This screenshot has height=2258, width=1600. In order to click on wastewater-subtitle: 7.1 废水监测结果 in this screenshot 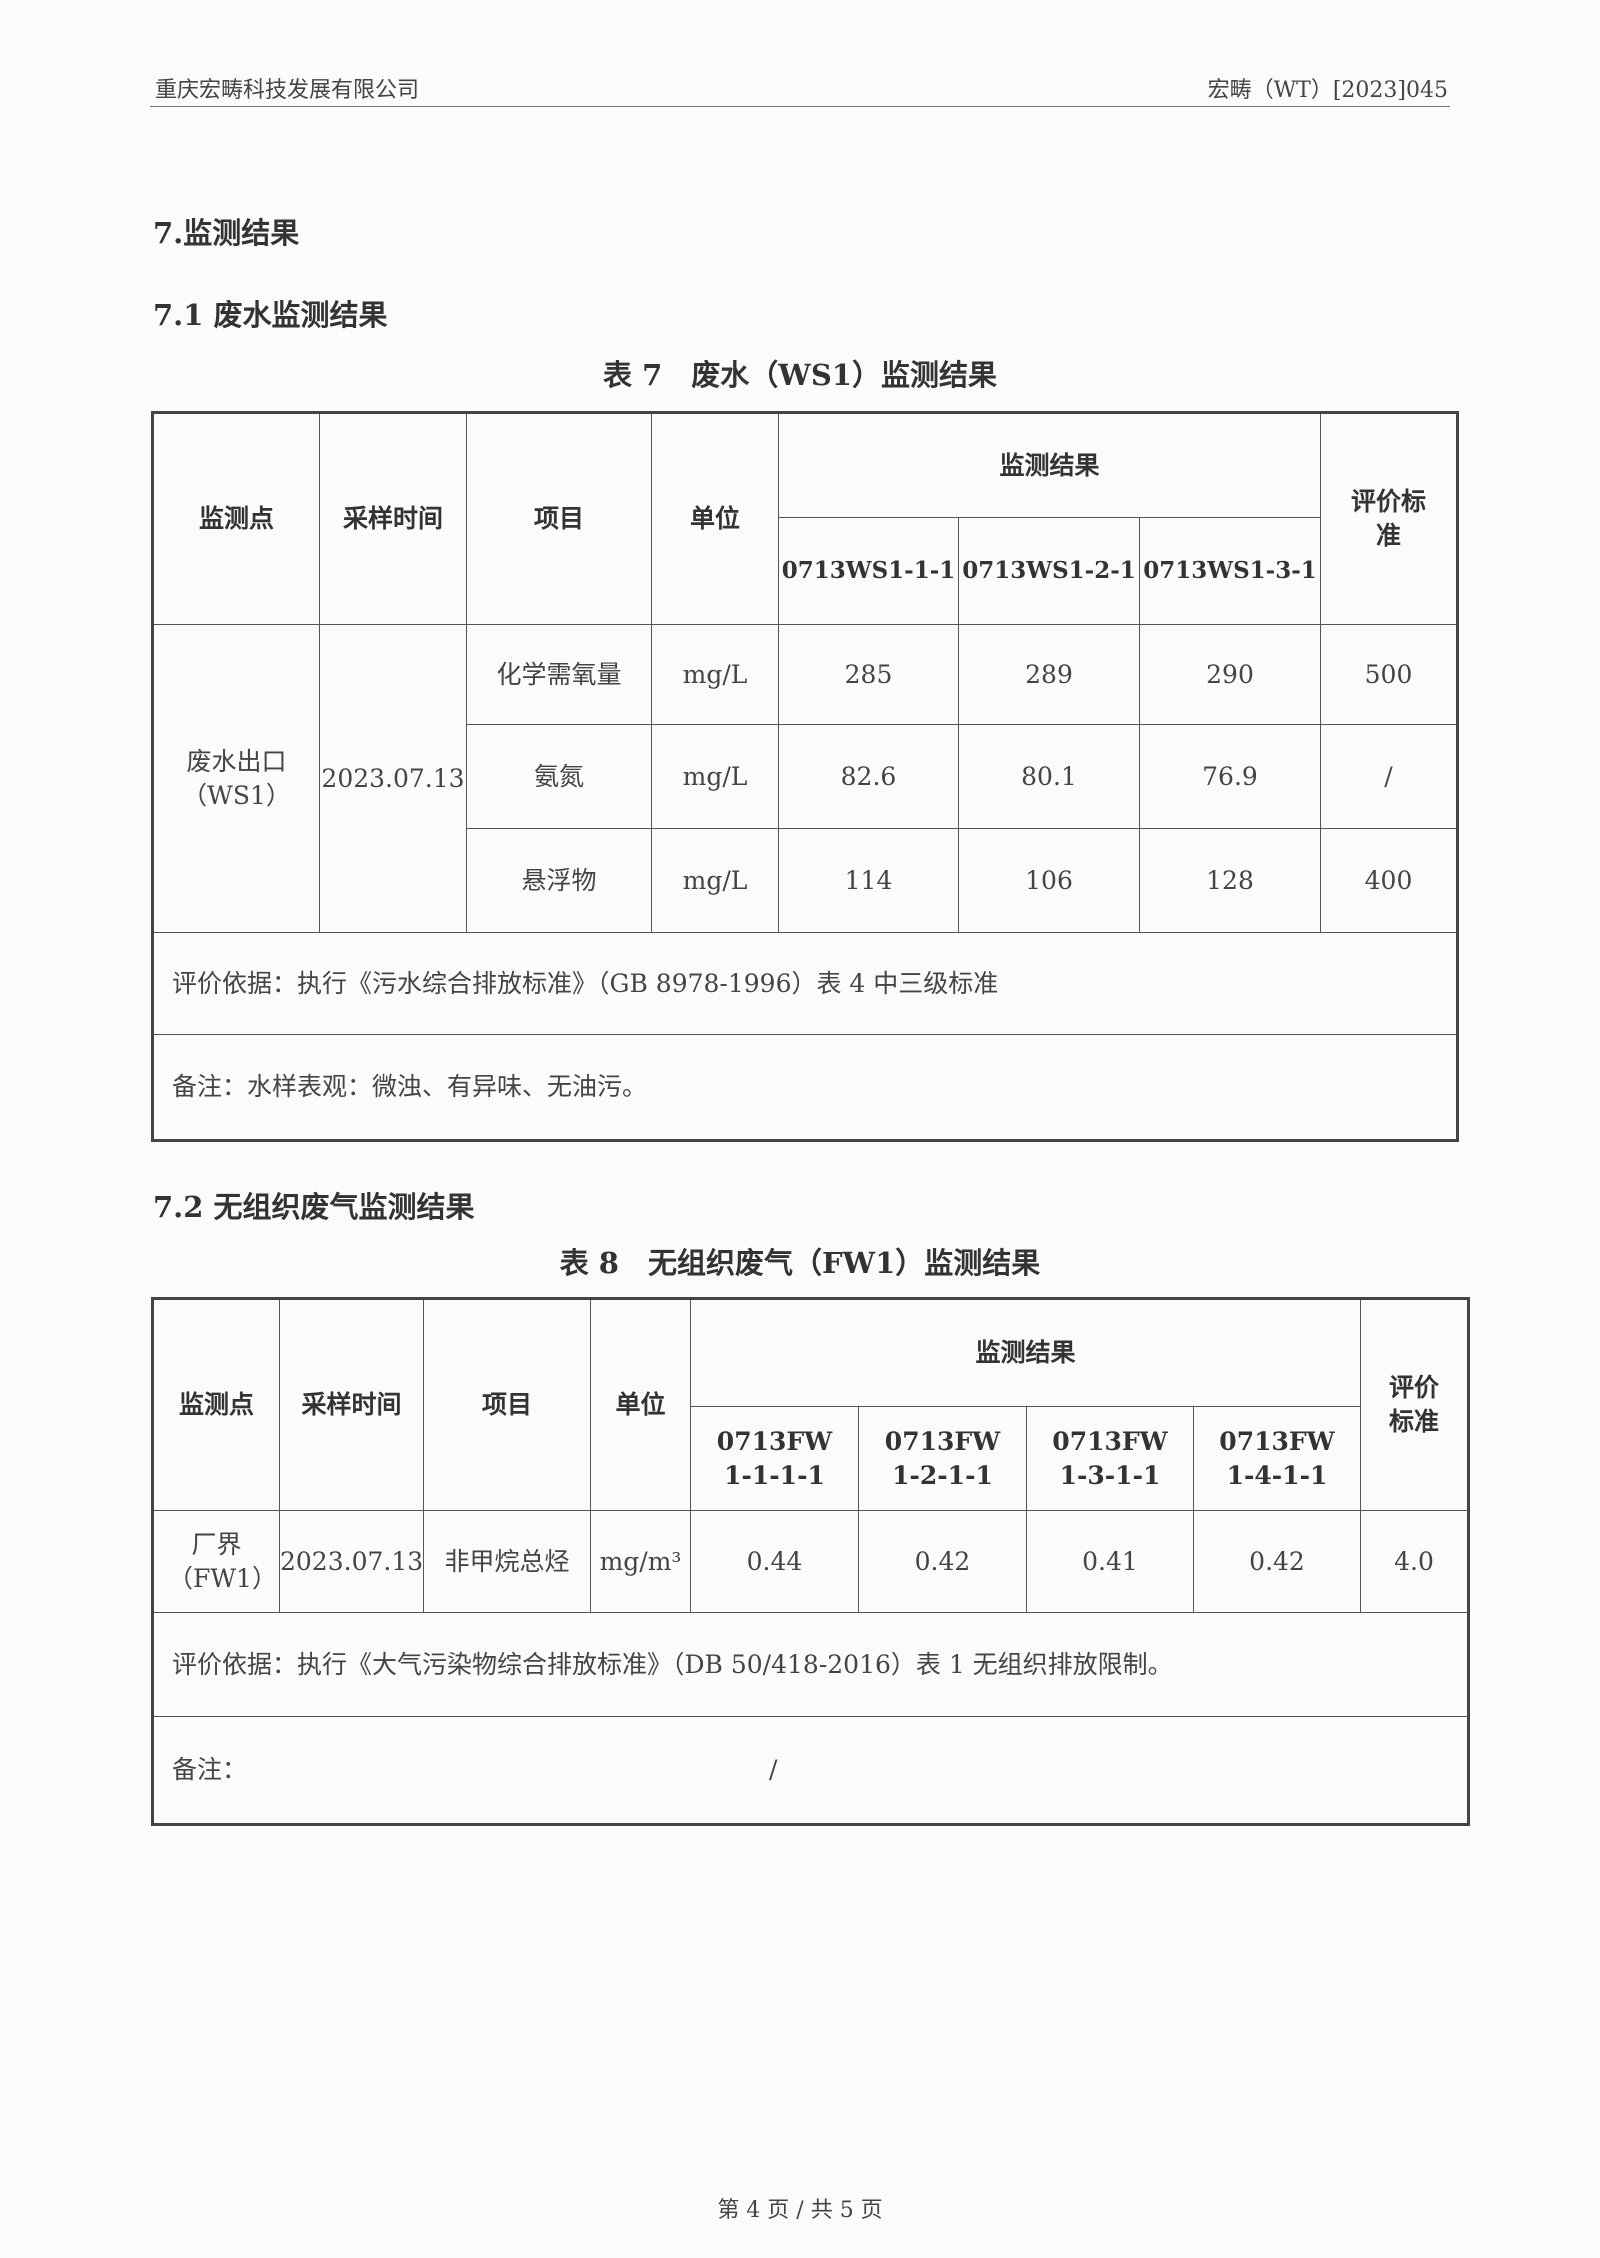, I will do `click(270, 315)`.